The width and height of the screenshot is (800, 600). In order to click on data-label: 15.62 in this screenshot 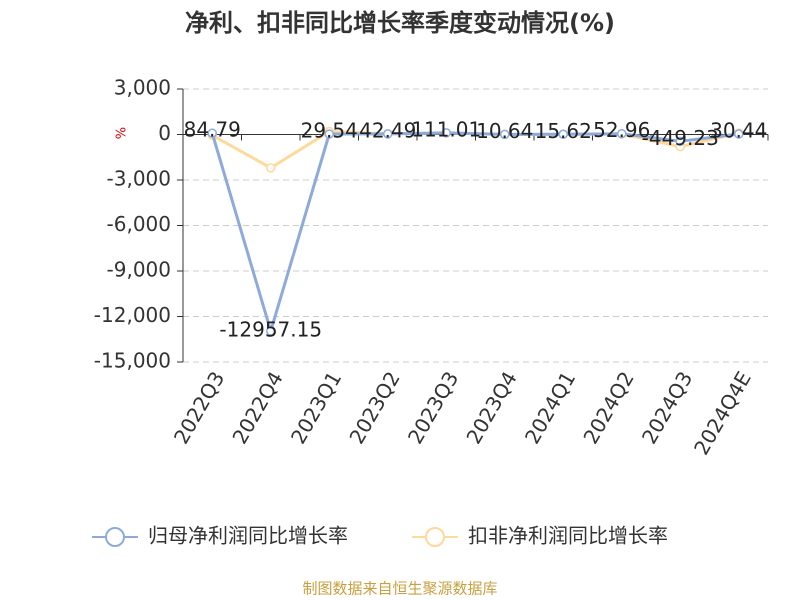, I will do `click(563, 131)`.